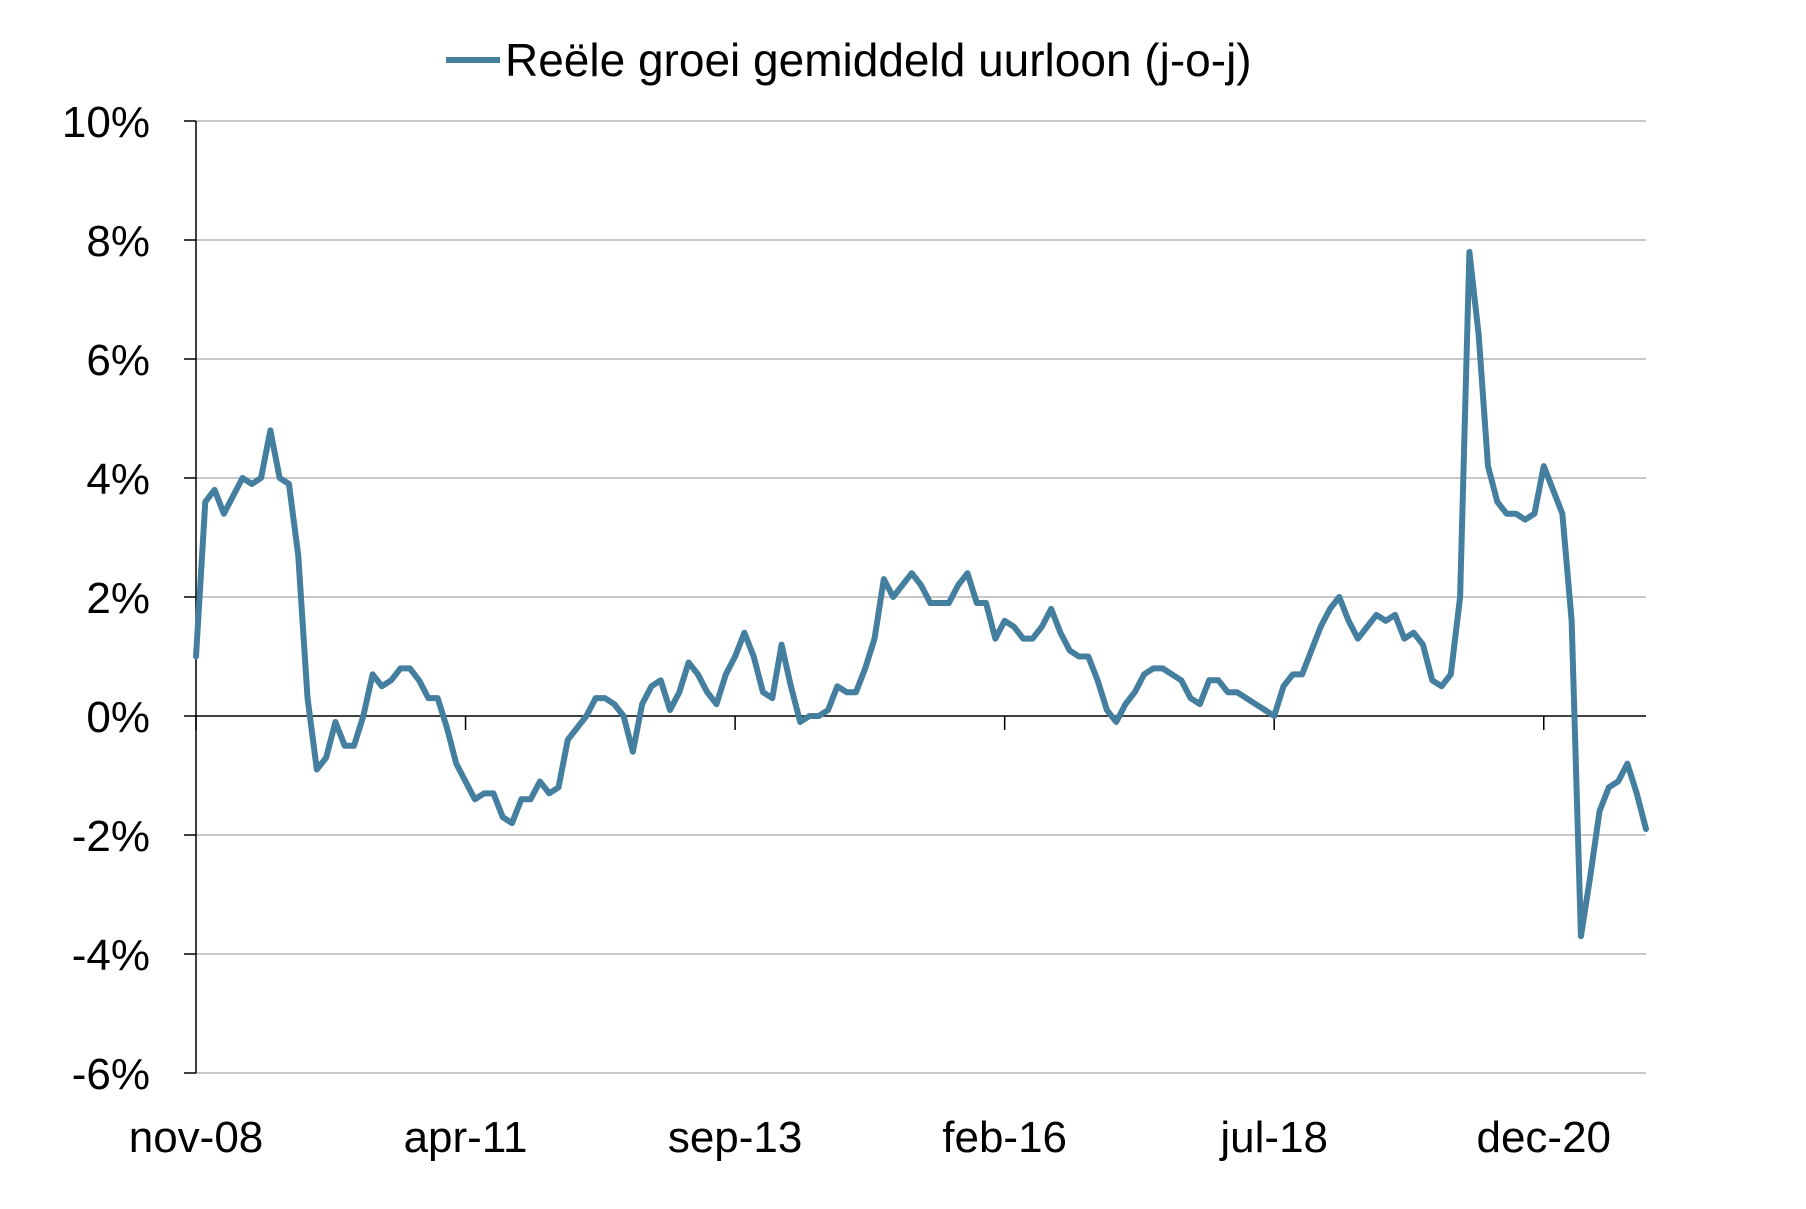 This screenshot has height=1209, width=1806. What do you see at coordinates (118, 598) in the screenshot?
I see `y-tick-label: 2%` at bounding box center [118, 598].